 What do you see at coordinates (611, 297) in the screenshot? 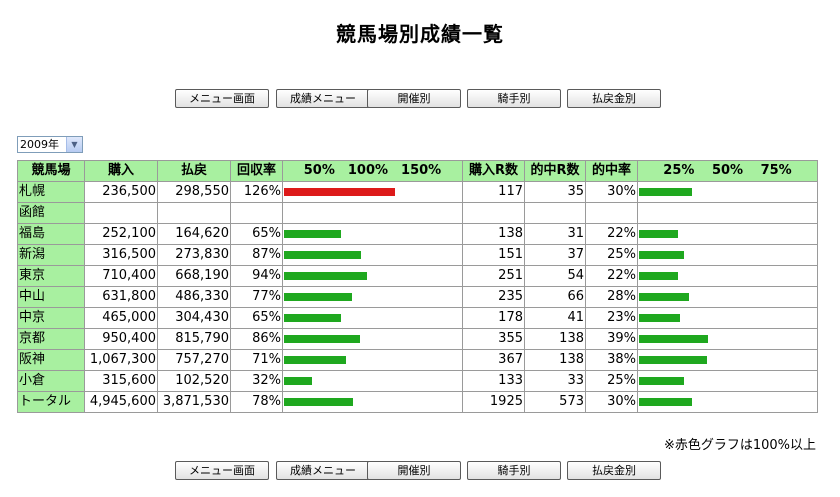
I see `hit-rate-cell: 28%` at bounding box center [611, 297].